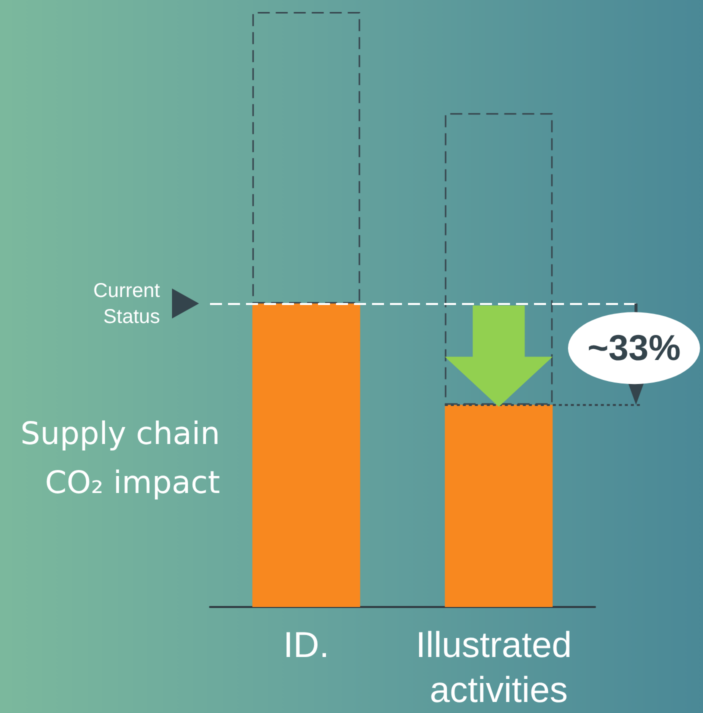  What do you see at coordinates (306, 644) in the screenshot?
I see `x-tick-label: ID.` at bounding box center [306, 644].